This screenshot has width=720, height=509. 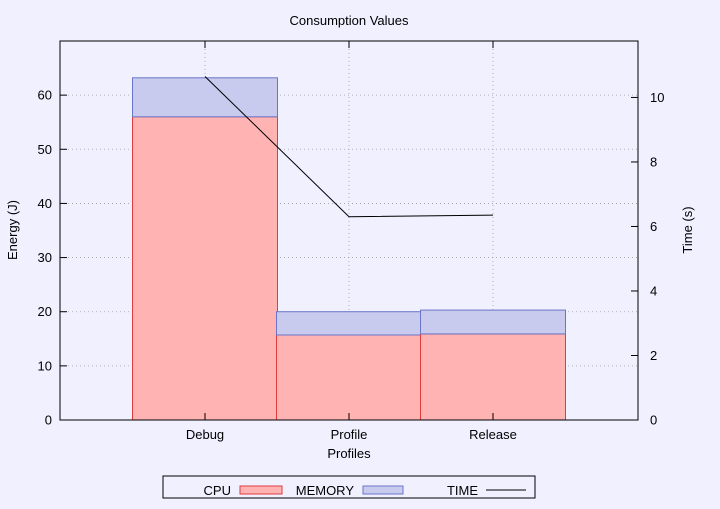 What do you see at coordinates (687, 229) in the screenshot?
I see `y2-axis-label: Time (s)` at bounding box center [687, 229].